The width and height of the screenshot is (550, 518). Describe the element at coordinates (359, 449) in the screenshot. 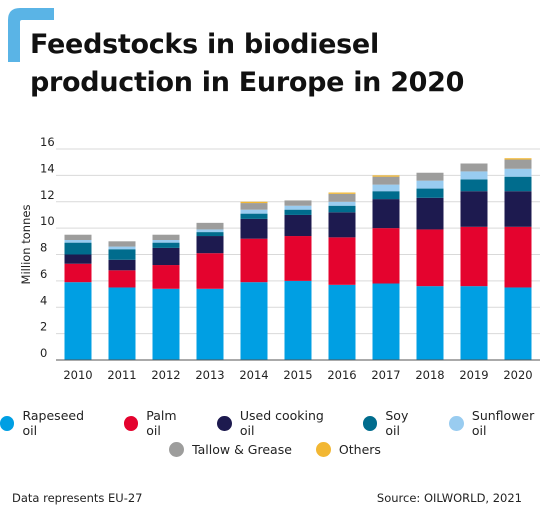

I see `legend-label: Others` at that location.